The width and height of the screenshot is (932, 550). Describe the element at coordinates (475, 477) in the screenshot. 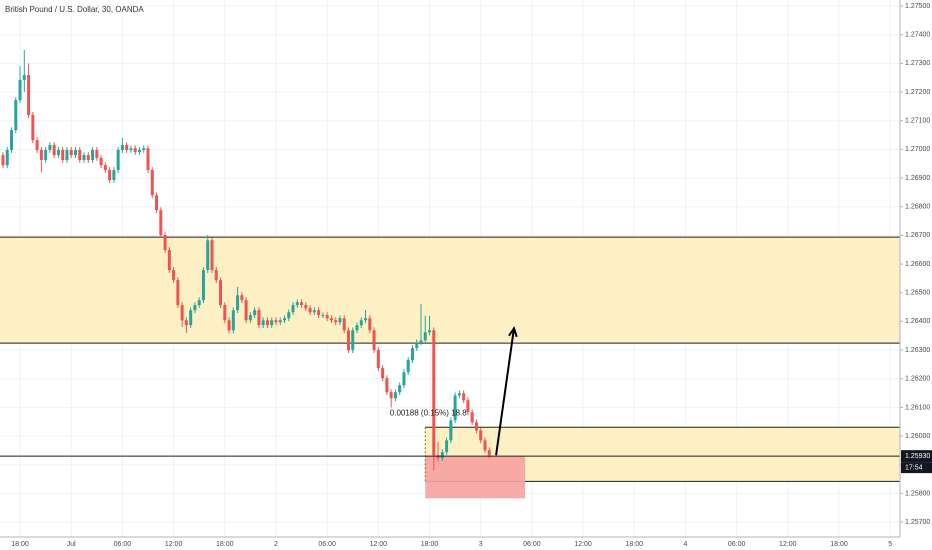

I see `zone` at that location.